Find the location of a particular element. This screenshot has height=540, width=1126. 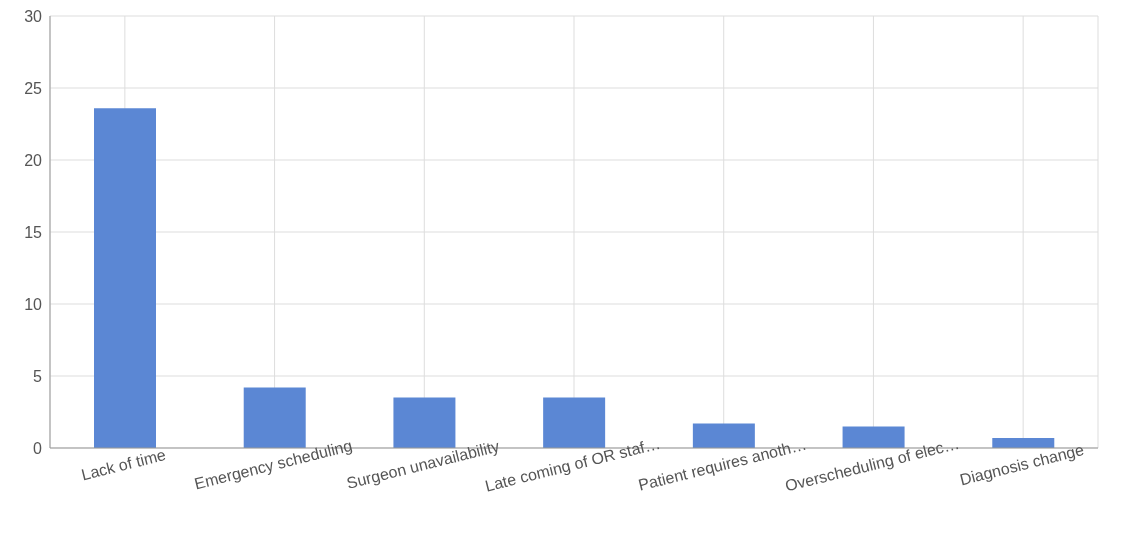

y-tick-label: 25 is located at coordinates (33, 88).